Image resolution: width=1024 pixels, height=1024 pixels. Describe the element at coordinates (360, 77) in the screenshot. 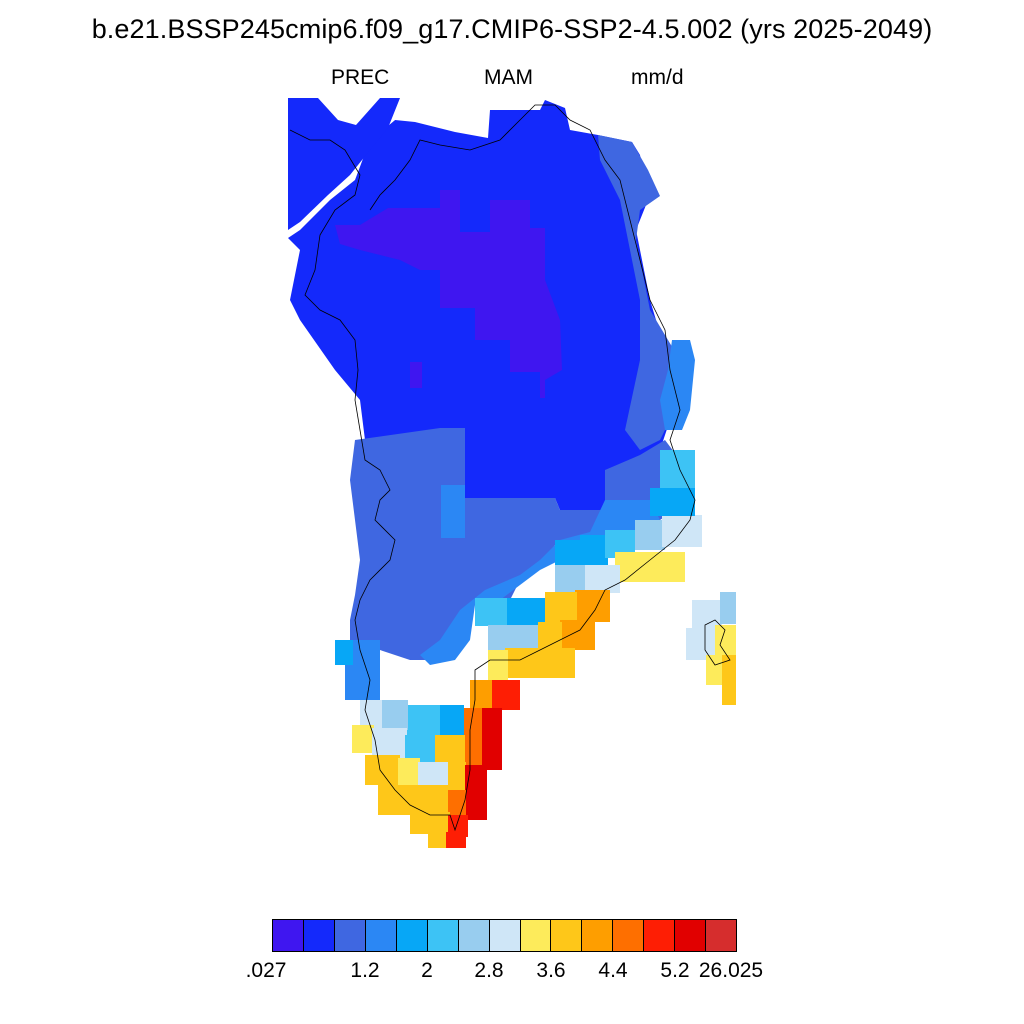

I see `variable-label: PREC` at that location.